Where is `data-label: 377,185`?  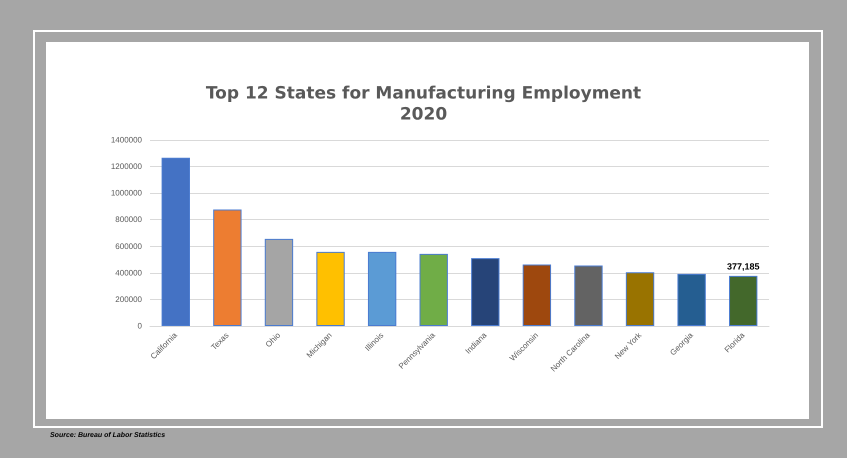
data-label: 377,185 is located at coordinates (743, 266).